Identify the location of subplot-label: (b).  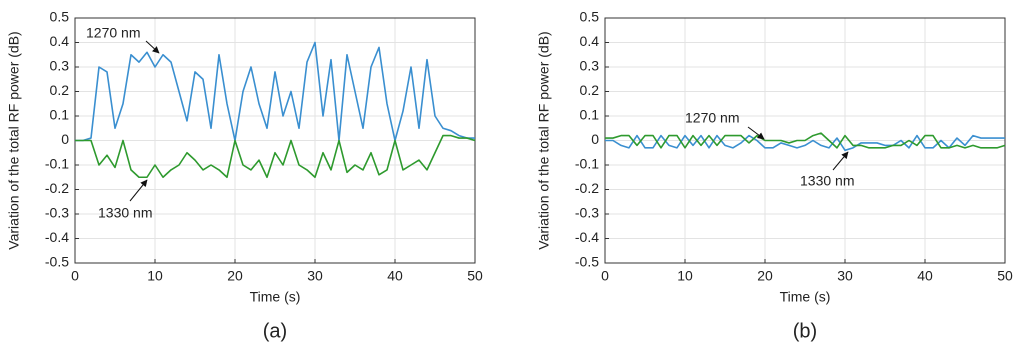
(805, 331).